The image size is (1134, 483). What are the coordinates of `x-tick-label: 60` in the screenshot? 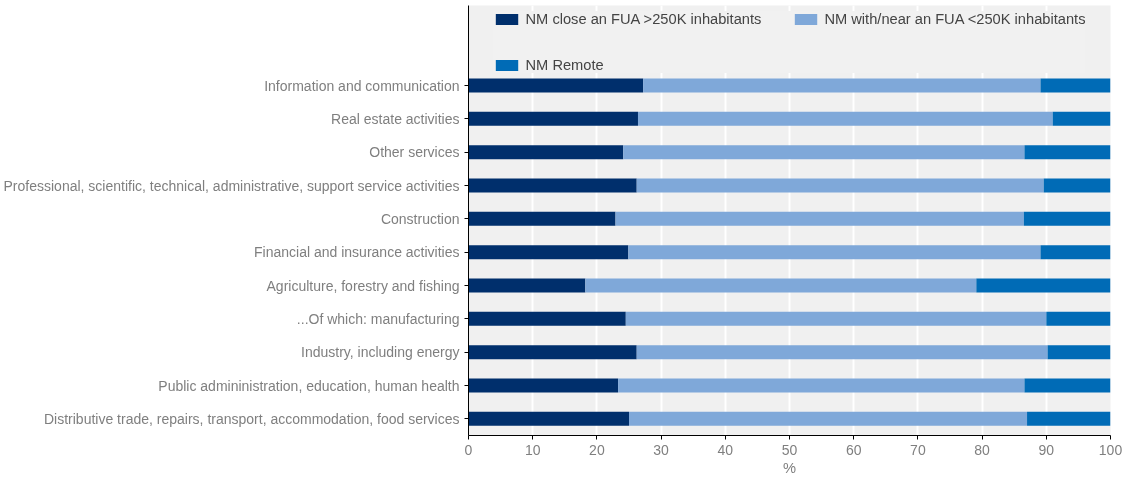 It's located at (853, 449).